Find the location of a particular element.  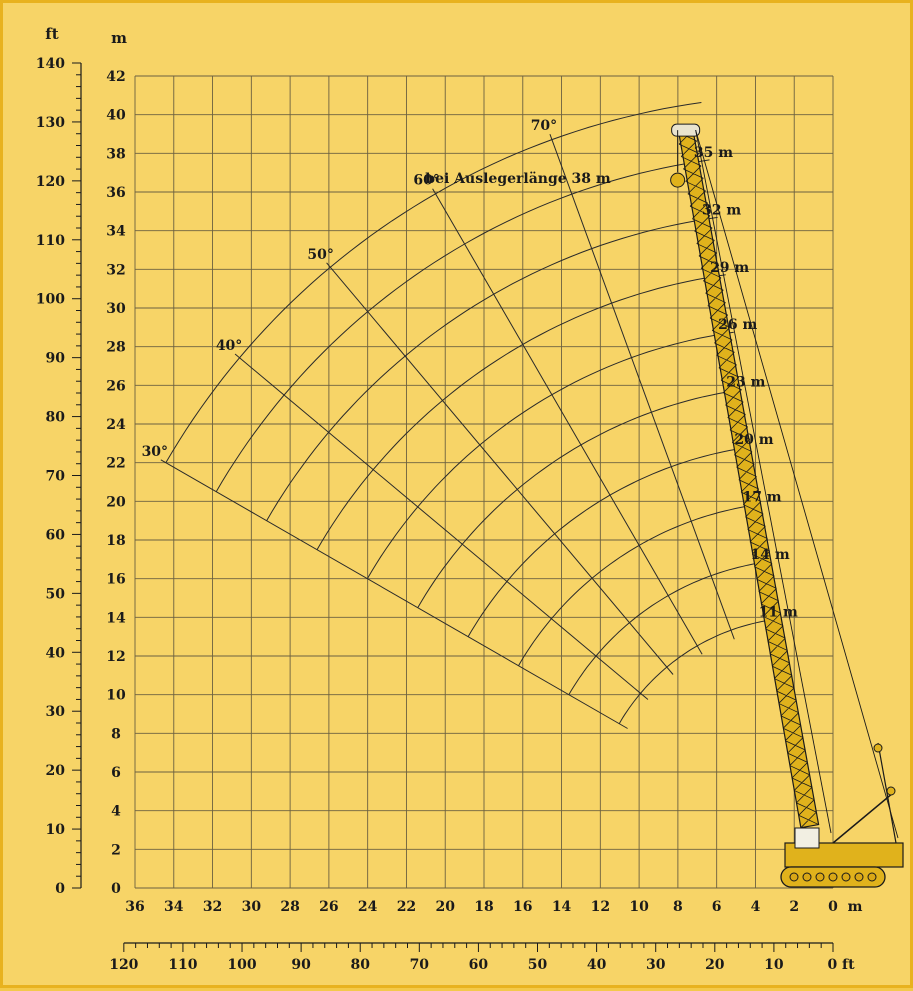

x-tick-label-m: 18 is located at coordinates (483, 907).